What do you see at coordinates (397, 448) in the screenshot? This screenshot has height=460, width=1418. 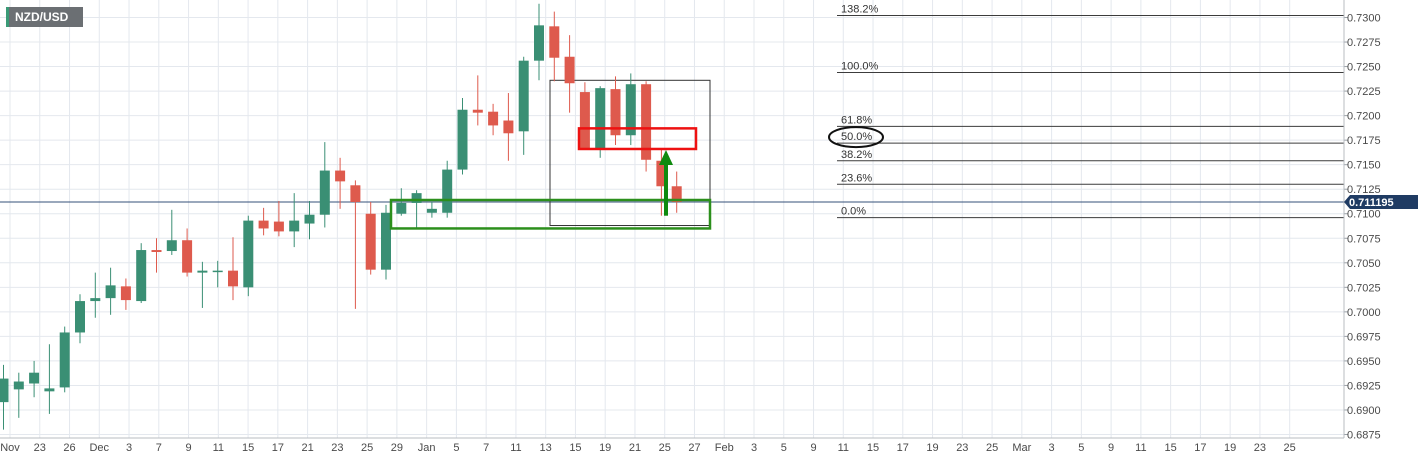 I see `x-tick-label: 29` at bounding box center [397, 448].